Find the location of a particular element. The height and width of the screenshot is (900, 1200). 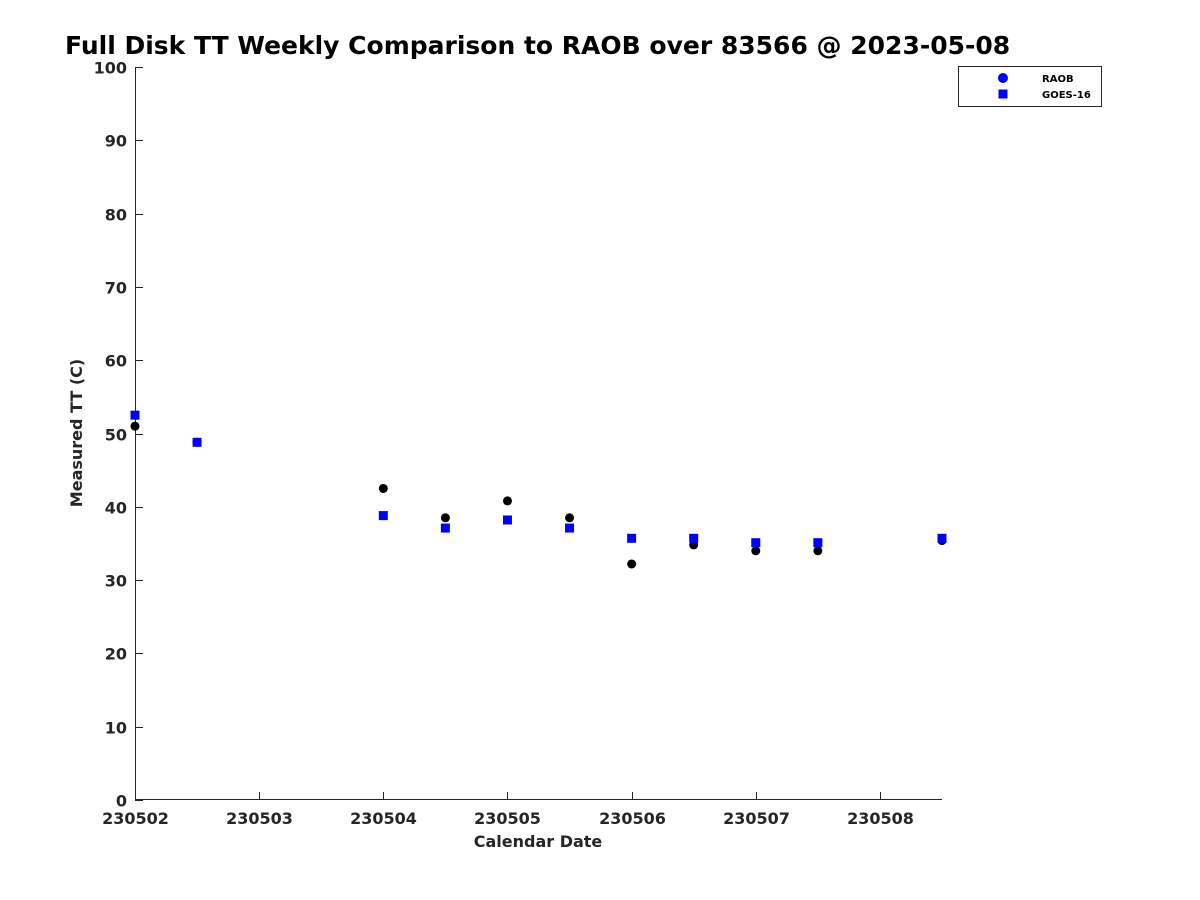

y-tick-label: 70 is located at coordinates (116, 288).